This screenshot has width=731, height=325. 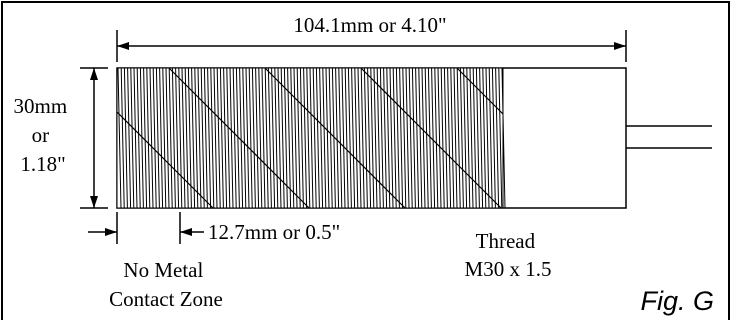 I want to click on figure-label: Fig. G, so click(x=677, y=301).